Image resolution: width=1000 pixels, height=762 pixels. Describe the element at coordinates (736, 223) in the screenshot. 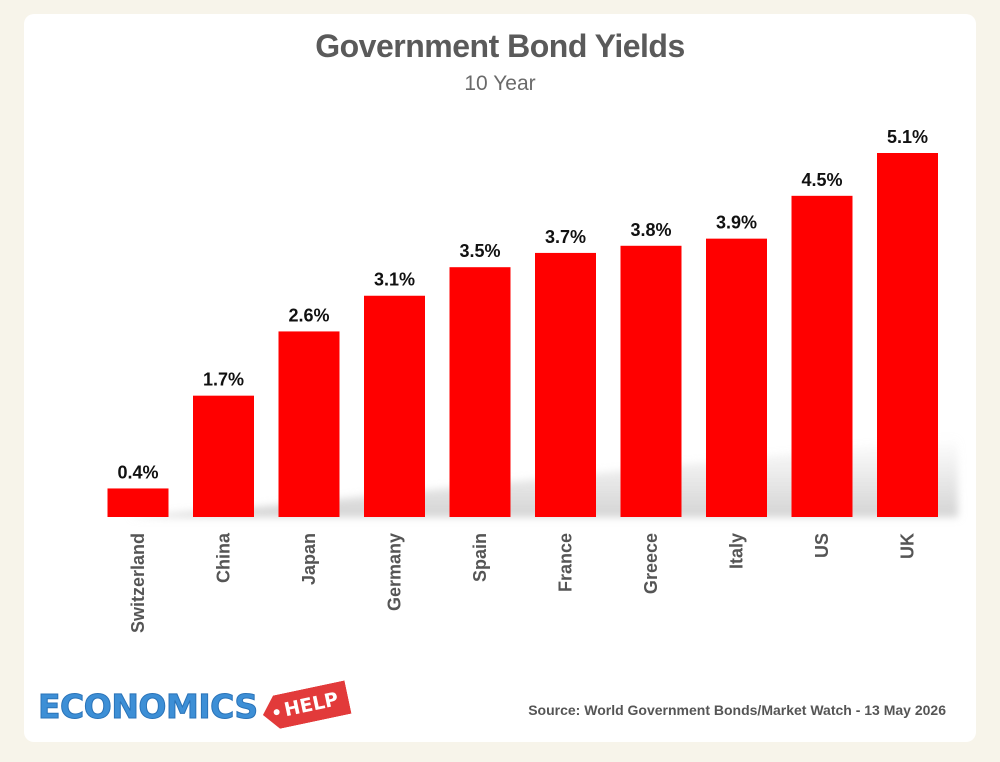

I see `data-label: 3.9%` at that location.